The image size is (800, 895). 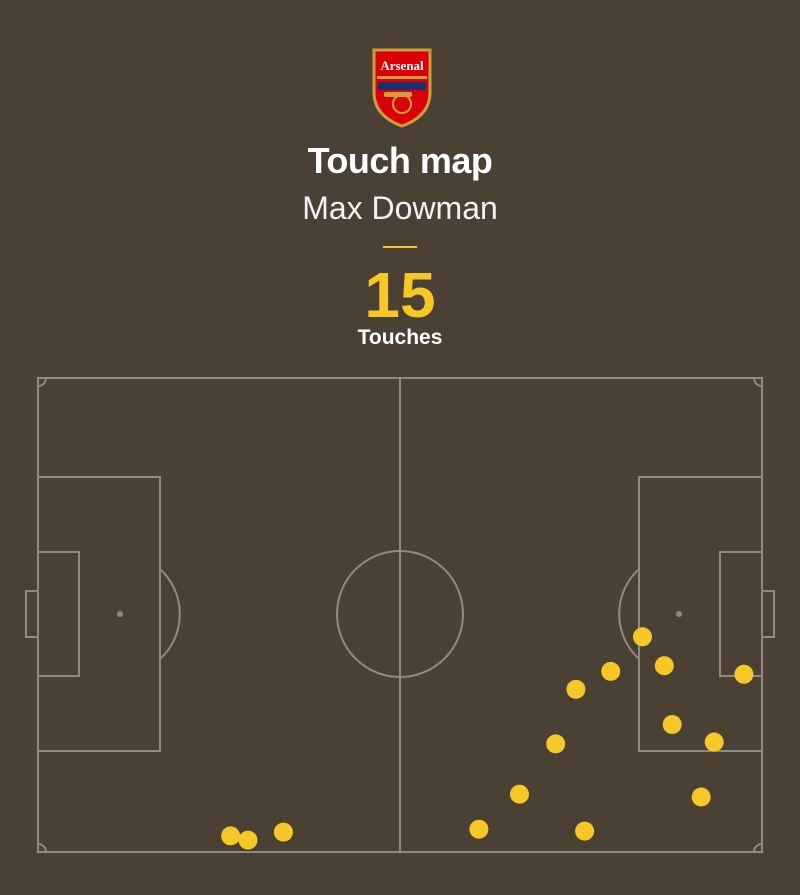 What do you see at coordinates (400, 247) in the screenshot?
I see `divider-line` at bounding box center [400, 247].